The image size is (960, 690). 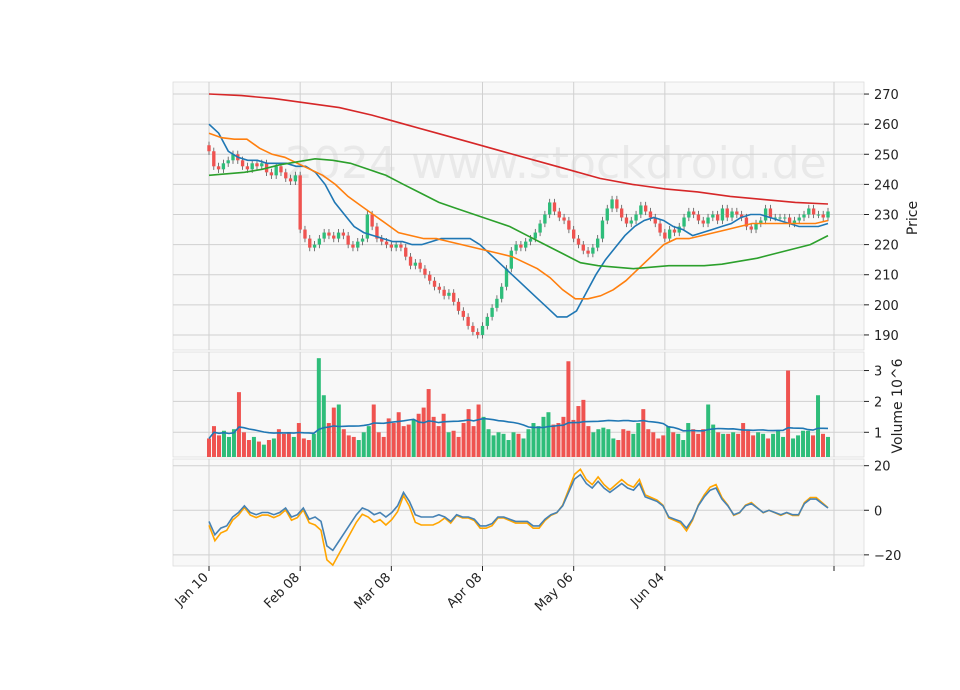 I want to click on y-tick-label-6: 250, so click(x=886, y=155).